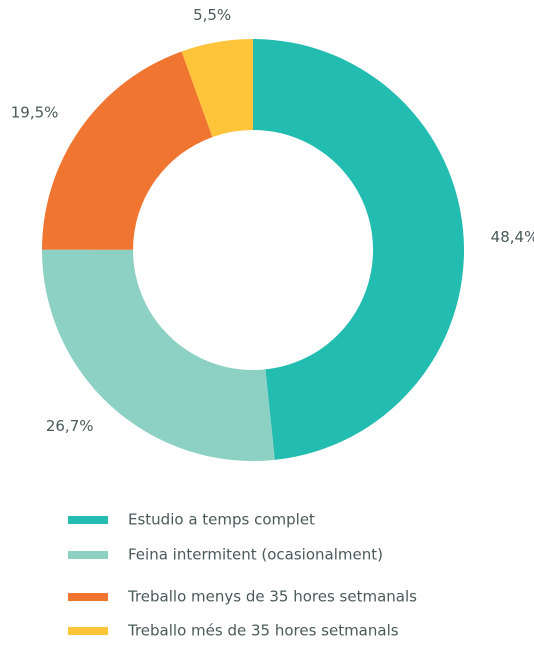 This screenshot has width=534, height=647. I want to click on legend-label: Estudio a temps complet, so click(221, 520).